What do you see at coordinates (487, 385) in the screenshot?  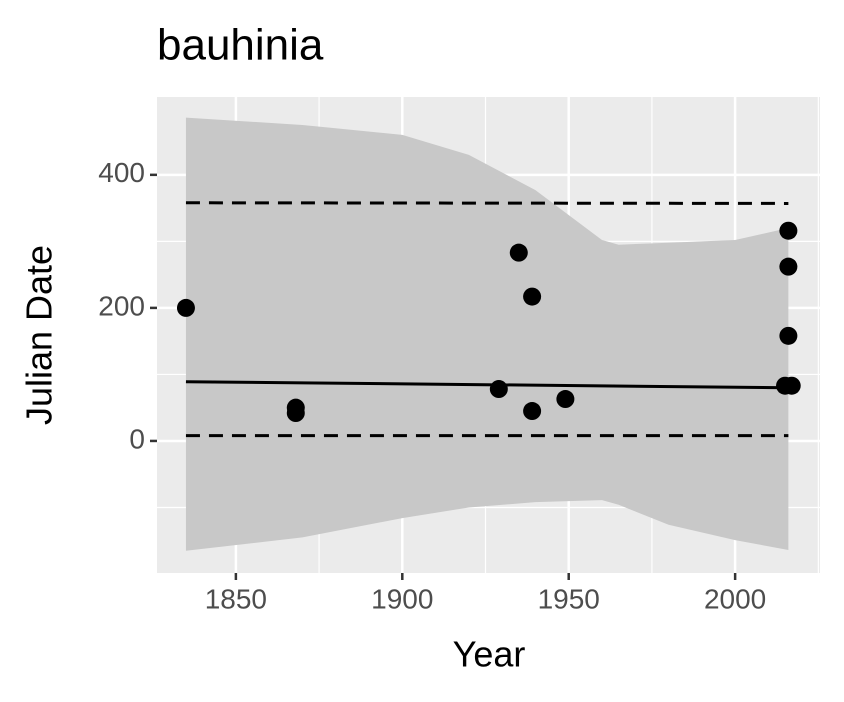 I see `trend-line` at bounding box center [487, 385].